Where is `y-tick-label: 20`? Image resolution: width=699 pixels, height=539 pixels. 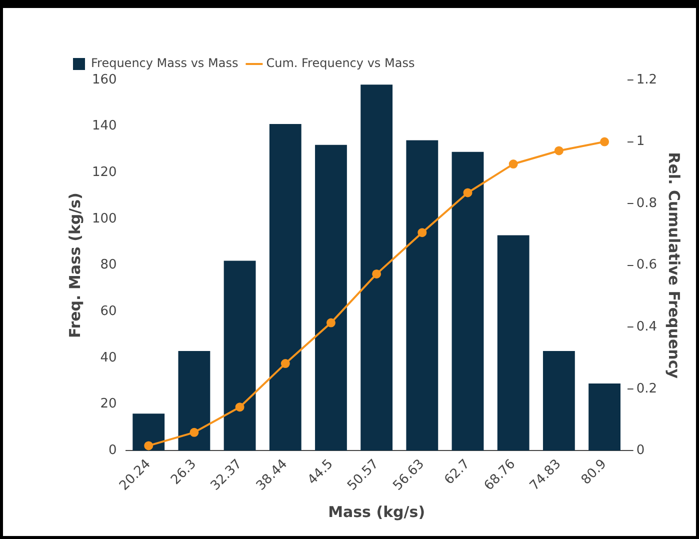
y-tick-label: 20 is located at coordinates (108, 404).